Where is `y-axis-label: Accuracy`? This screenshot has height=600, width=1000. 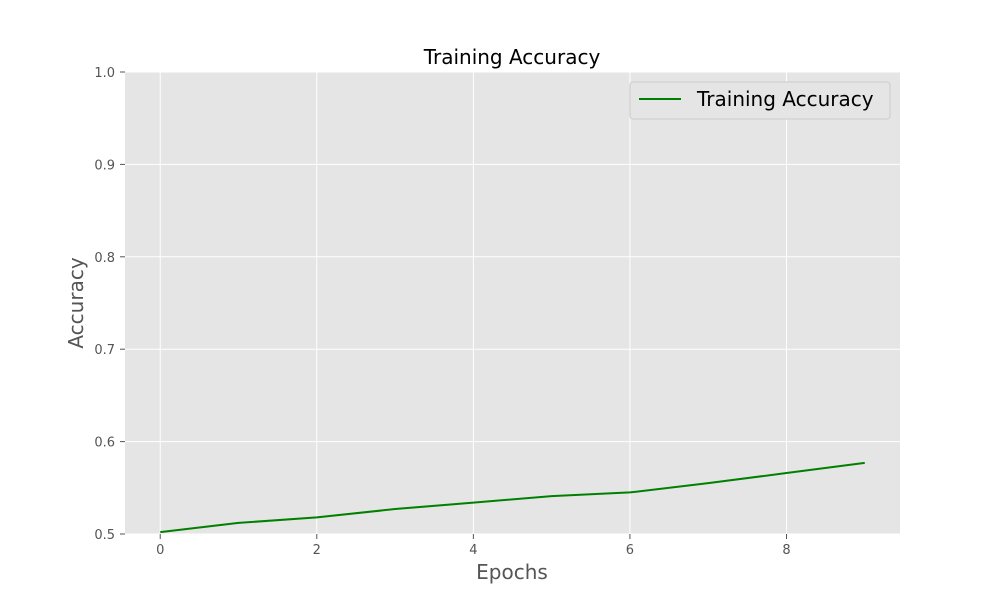
y-axis-label: Accuracy is located at coordinates (76, 302).